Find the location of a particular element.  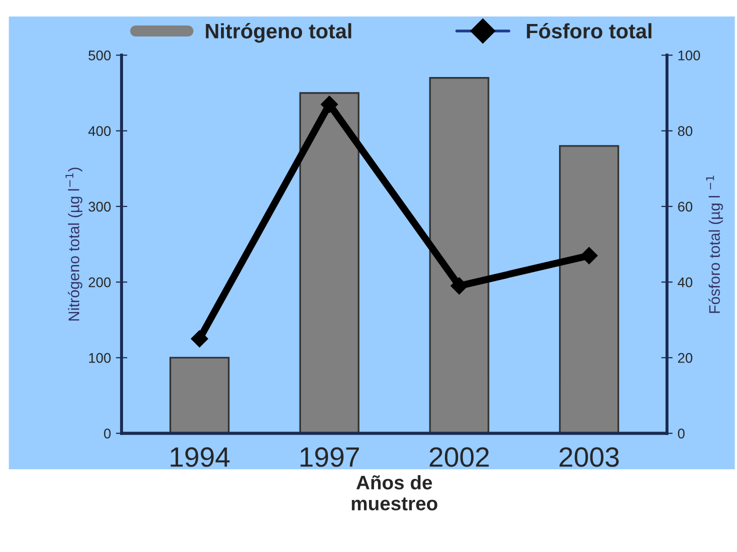

legend-label: Nitrógeno total is located at coordinates (279, 33).